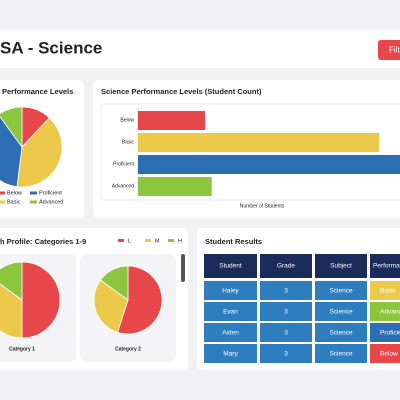 The height and width of the screenshot is (400, 400). I want to click on page-title: SA - Science, so click(51, 47).